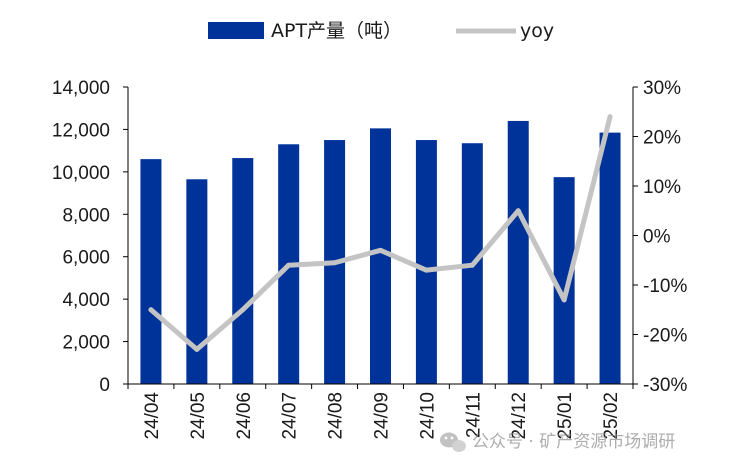 The width and height of the screenshot is (734, 471). What do you see at coordinates (611, 416) in the screenshot?
I see `x-tick-label: 25/02` at bounding box center [611, 416].